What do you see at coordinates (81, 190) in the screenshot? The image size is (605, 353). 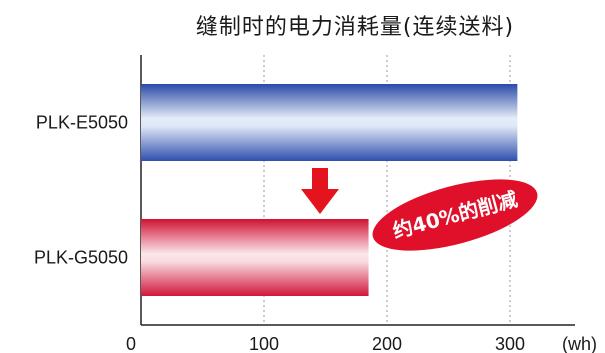 I see `category-labels: PLK-E5050 PLK-G5050` at bounding box center [81, 190].